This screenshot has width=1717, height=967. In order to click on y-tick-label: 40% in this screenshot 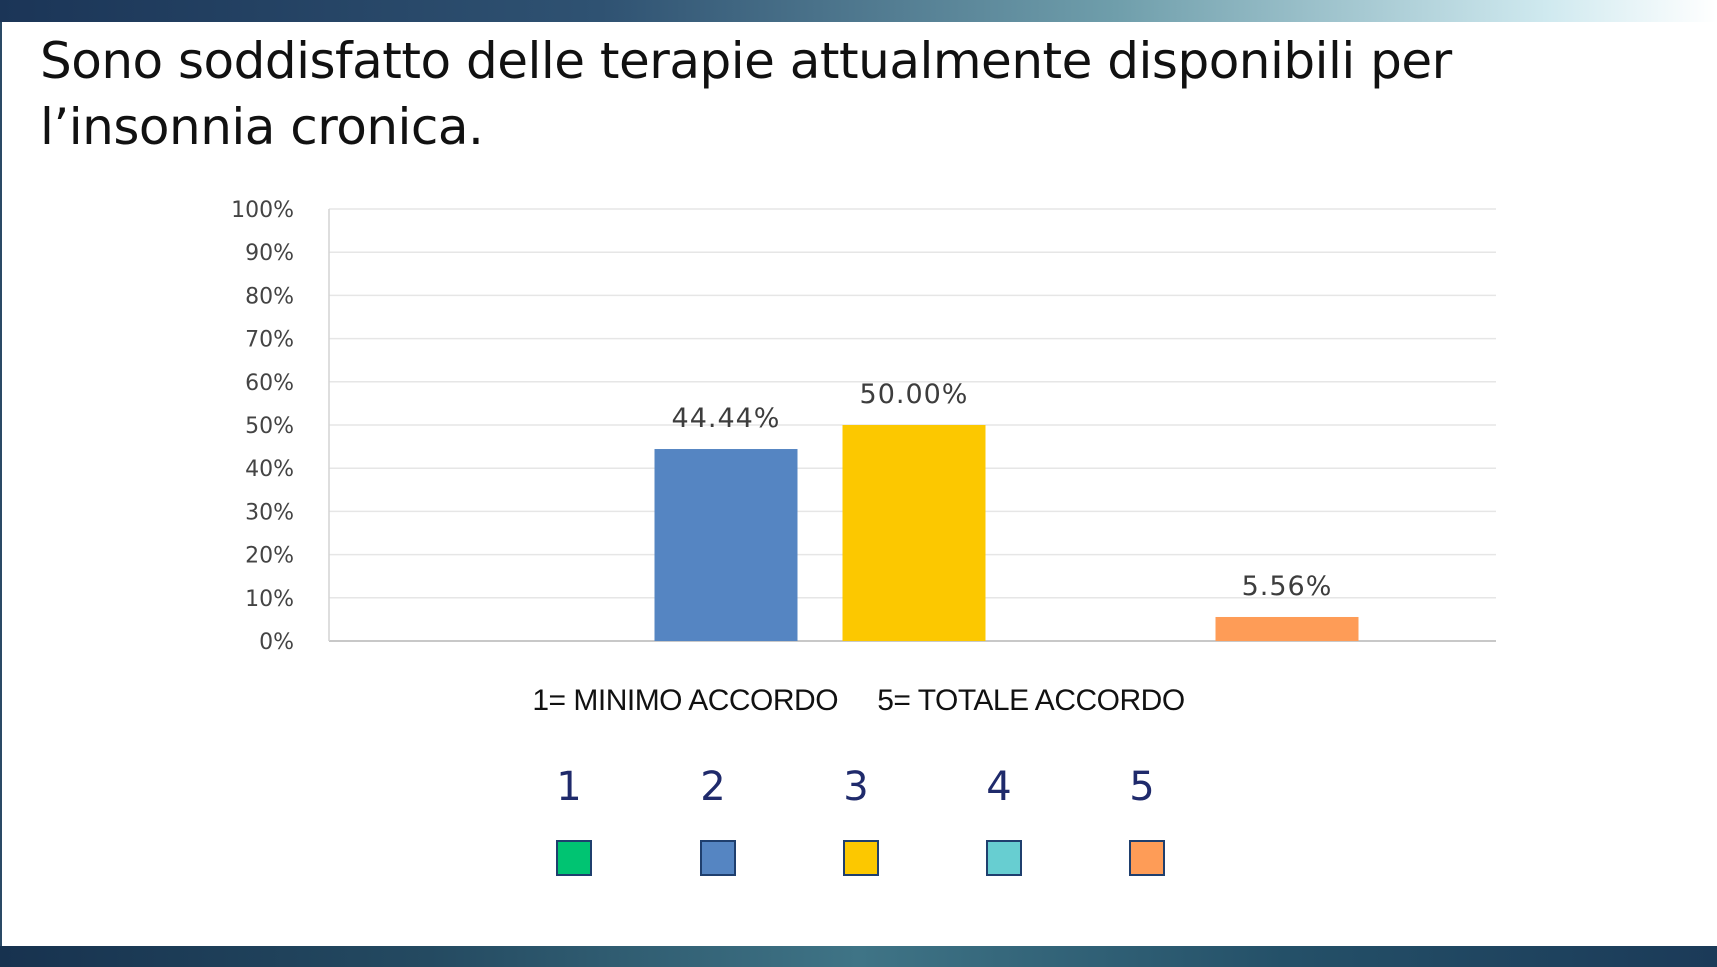, I will do `click(269, 469)`.